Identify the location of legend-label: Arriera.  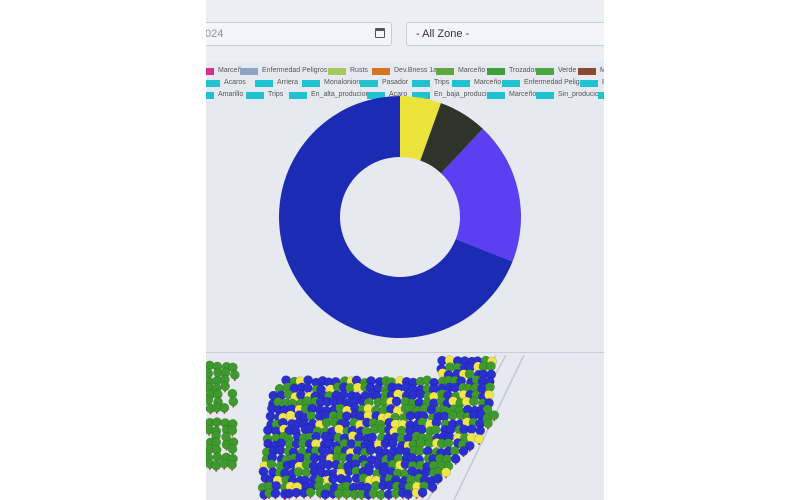
(288, 82).